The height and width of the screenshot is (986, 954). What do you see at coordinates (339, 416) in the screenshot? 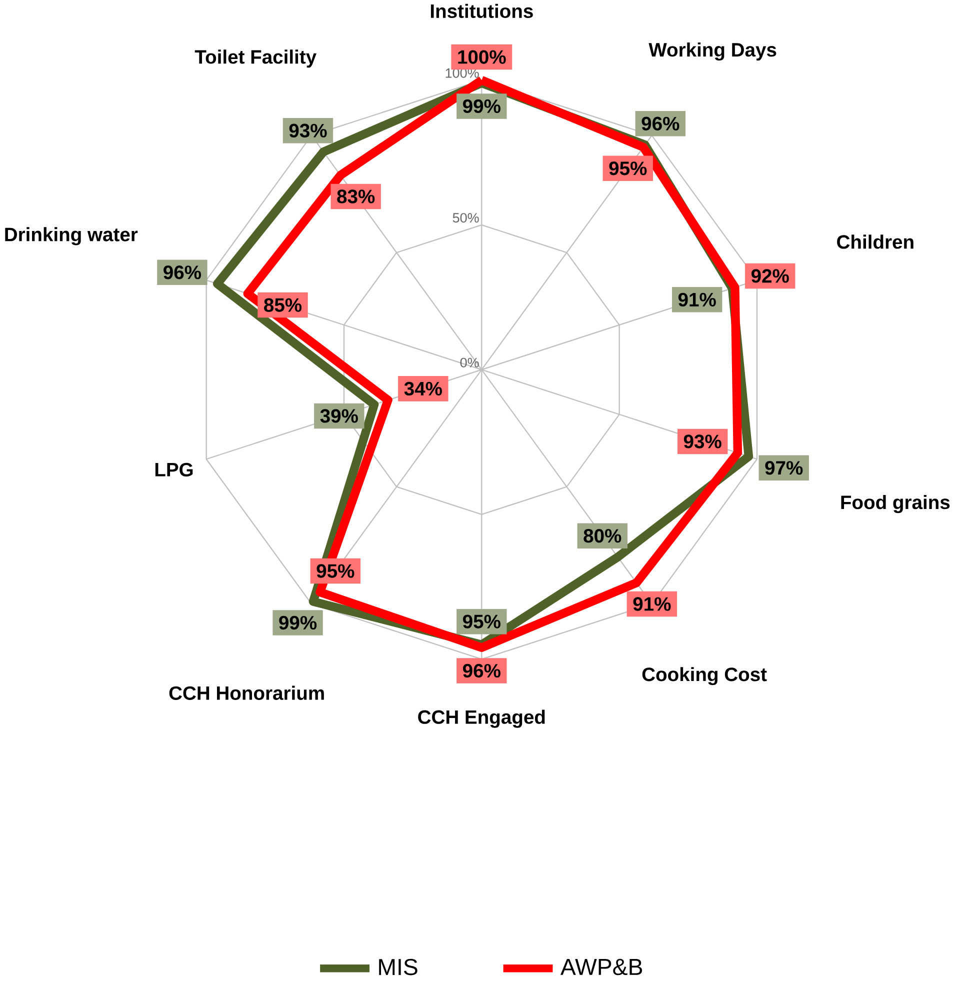
I see `data-label: 39%` at bounding box center [339, 416].